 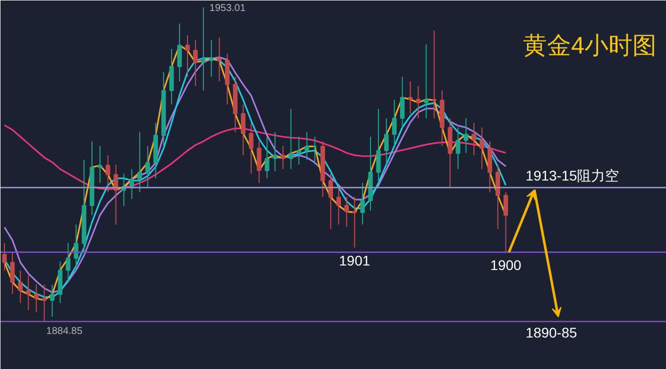 What do you see at coordinates (573, 176) in the screenshot?
I see `ref-line-label: 1913-15阻力空` at bounding box center [573, 176].